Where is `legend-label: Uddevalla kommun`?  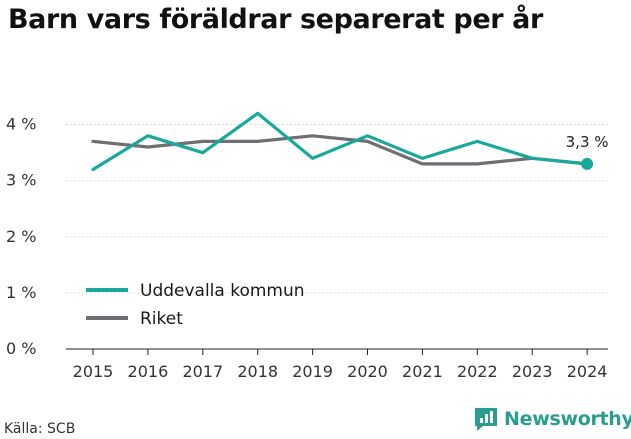
legend-label: Uddevalla kommun is located at coordinates (222, 291).